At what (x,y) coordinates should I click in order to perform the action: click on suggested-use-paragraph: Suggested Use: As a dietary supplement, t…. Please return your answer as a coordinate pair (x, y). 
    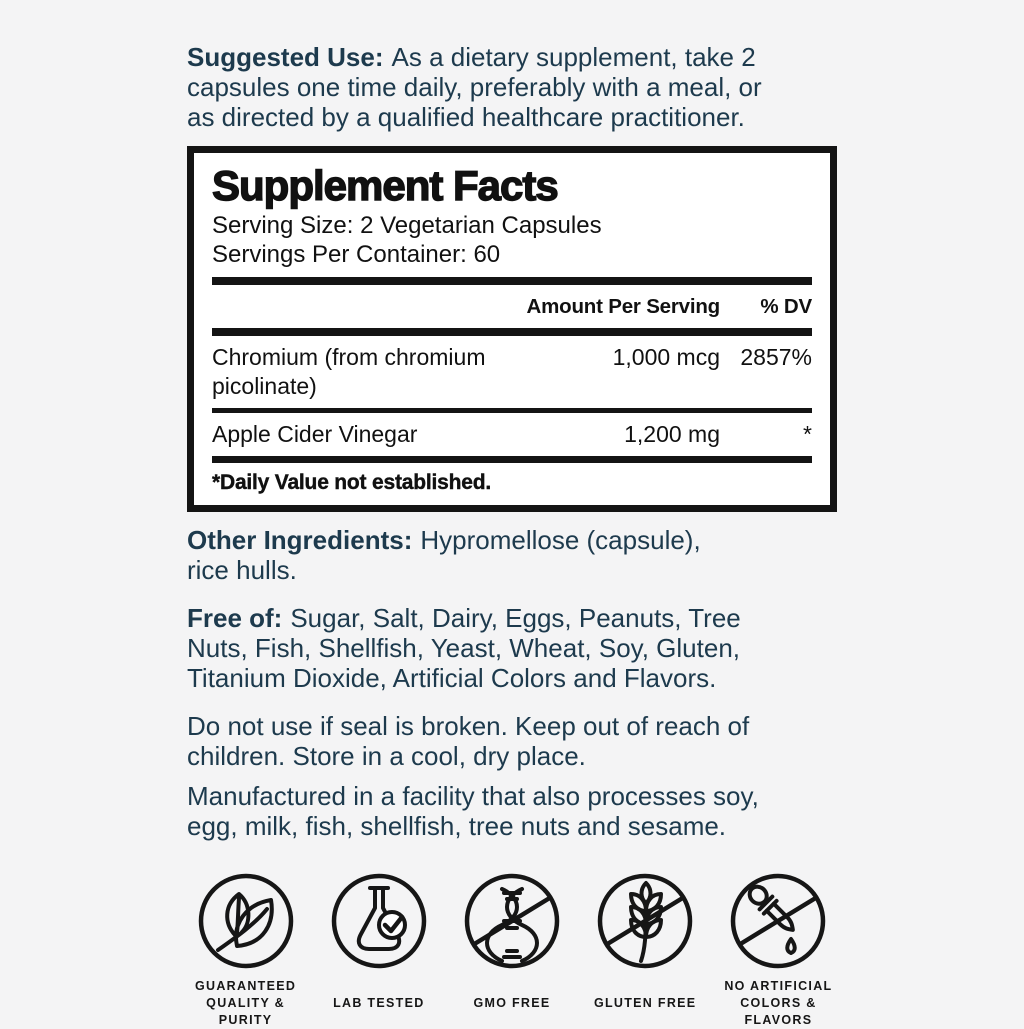
    Looking at the image, I should click on (512, 87).